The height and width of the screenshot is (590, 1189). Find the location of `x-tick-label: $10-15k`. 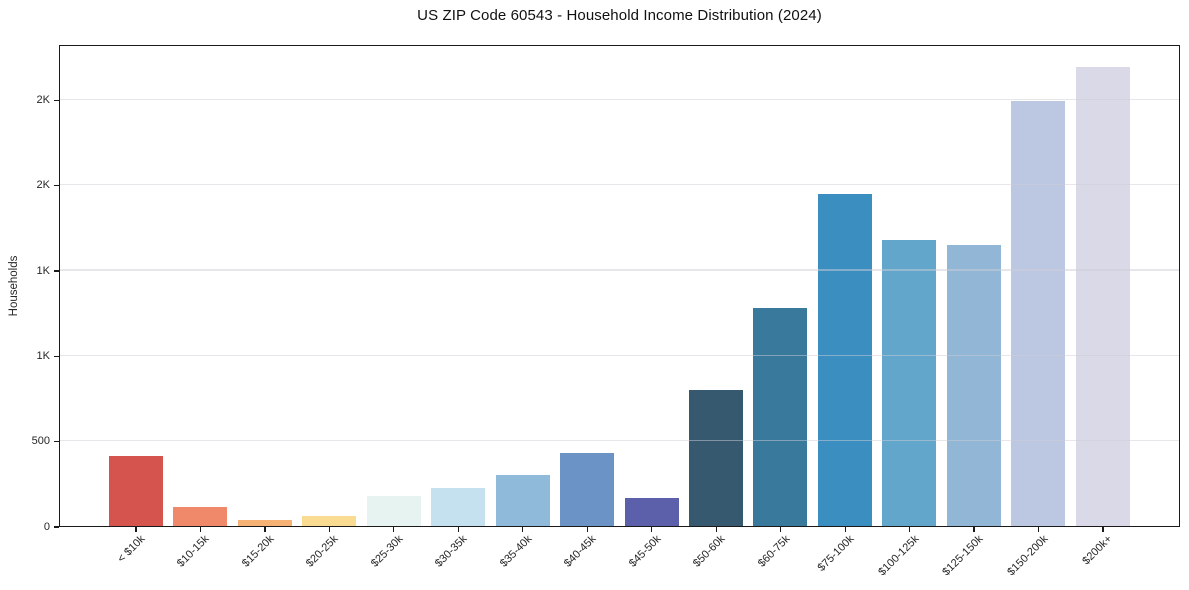

x-tick-label: $10-15k is located at coordinates (193, 551).